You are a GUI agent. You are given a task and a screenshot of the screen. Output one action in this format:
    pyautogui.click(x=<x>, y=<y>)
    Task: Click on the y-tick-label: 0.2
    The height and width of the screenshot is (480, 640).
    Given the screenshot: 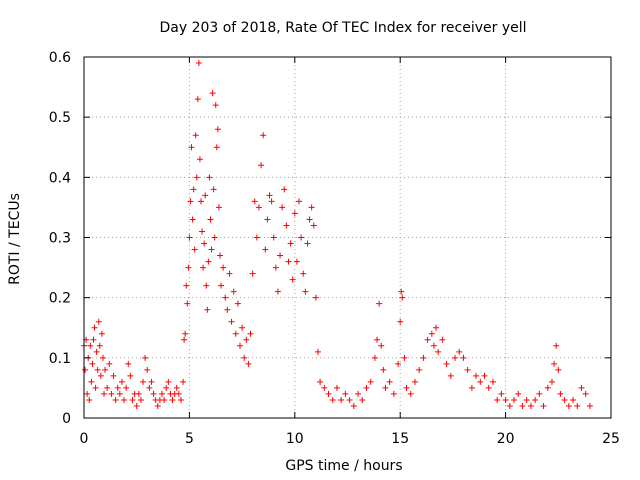 What is the action you would take?
    pyautogui.click(x=60, y=299)
    